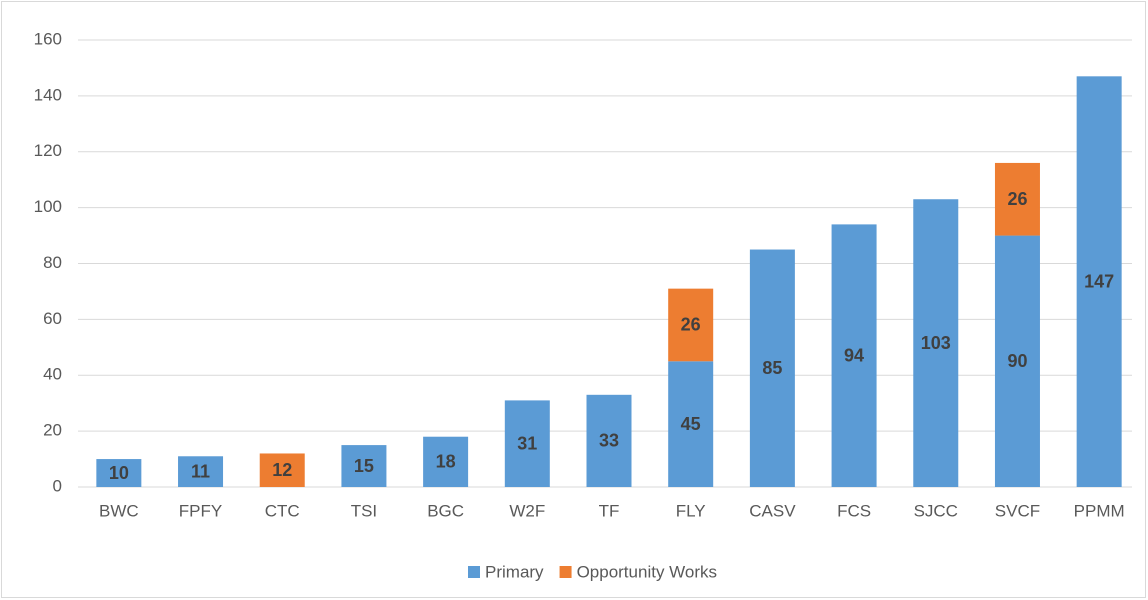 This screenshot has height=600, width=1148. I want to click on value-label: 10, so click(119, 473).